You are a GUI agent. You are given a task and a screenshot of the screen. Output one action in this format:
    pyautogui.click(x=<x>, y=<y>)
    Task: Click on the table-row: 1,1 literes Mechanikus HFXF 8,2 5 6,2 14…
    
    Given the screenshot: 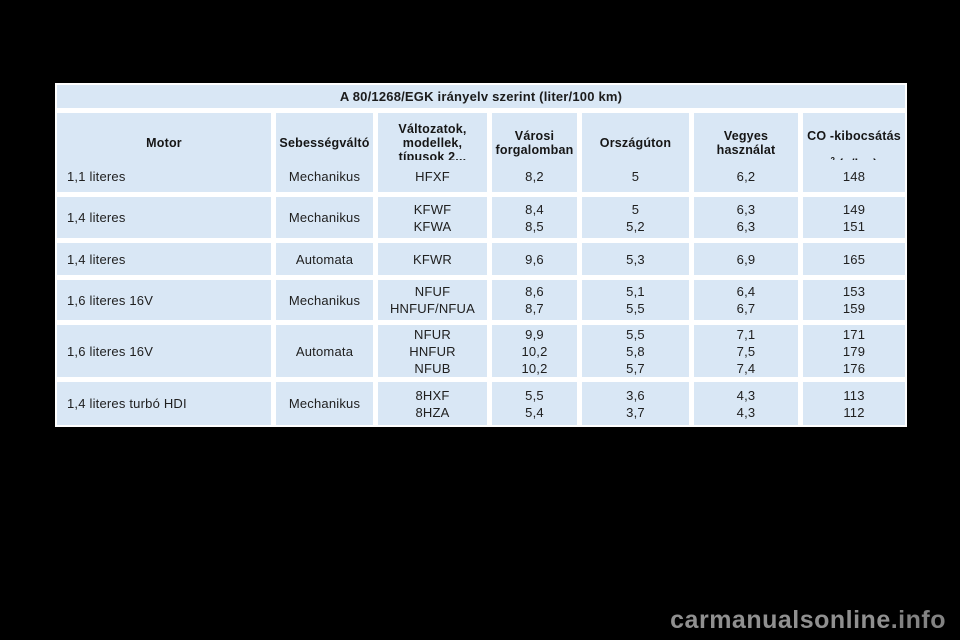 What is the action you would take?
    pyautogui.click(x=481, y=176)
    